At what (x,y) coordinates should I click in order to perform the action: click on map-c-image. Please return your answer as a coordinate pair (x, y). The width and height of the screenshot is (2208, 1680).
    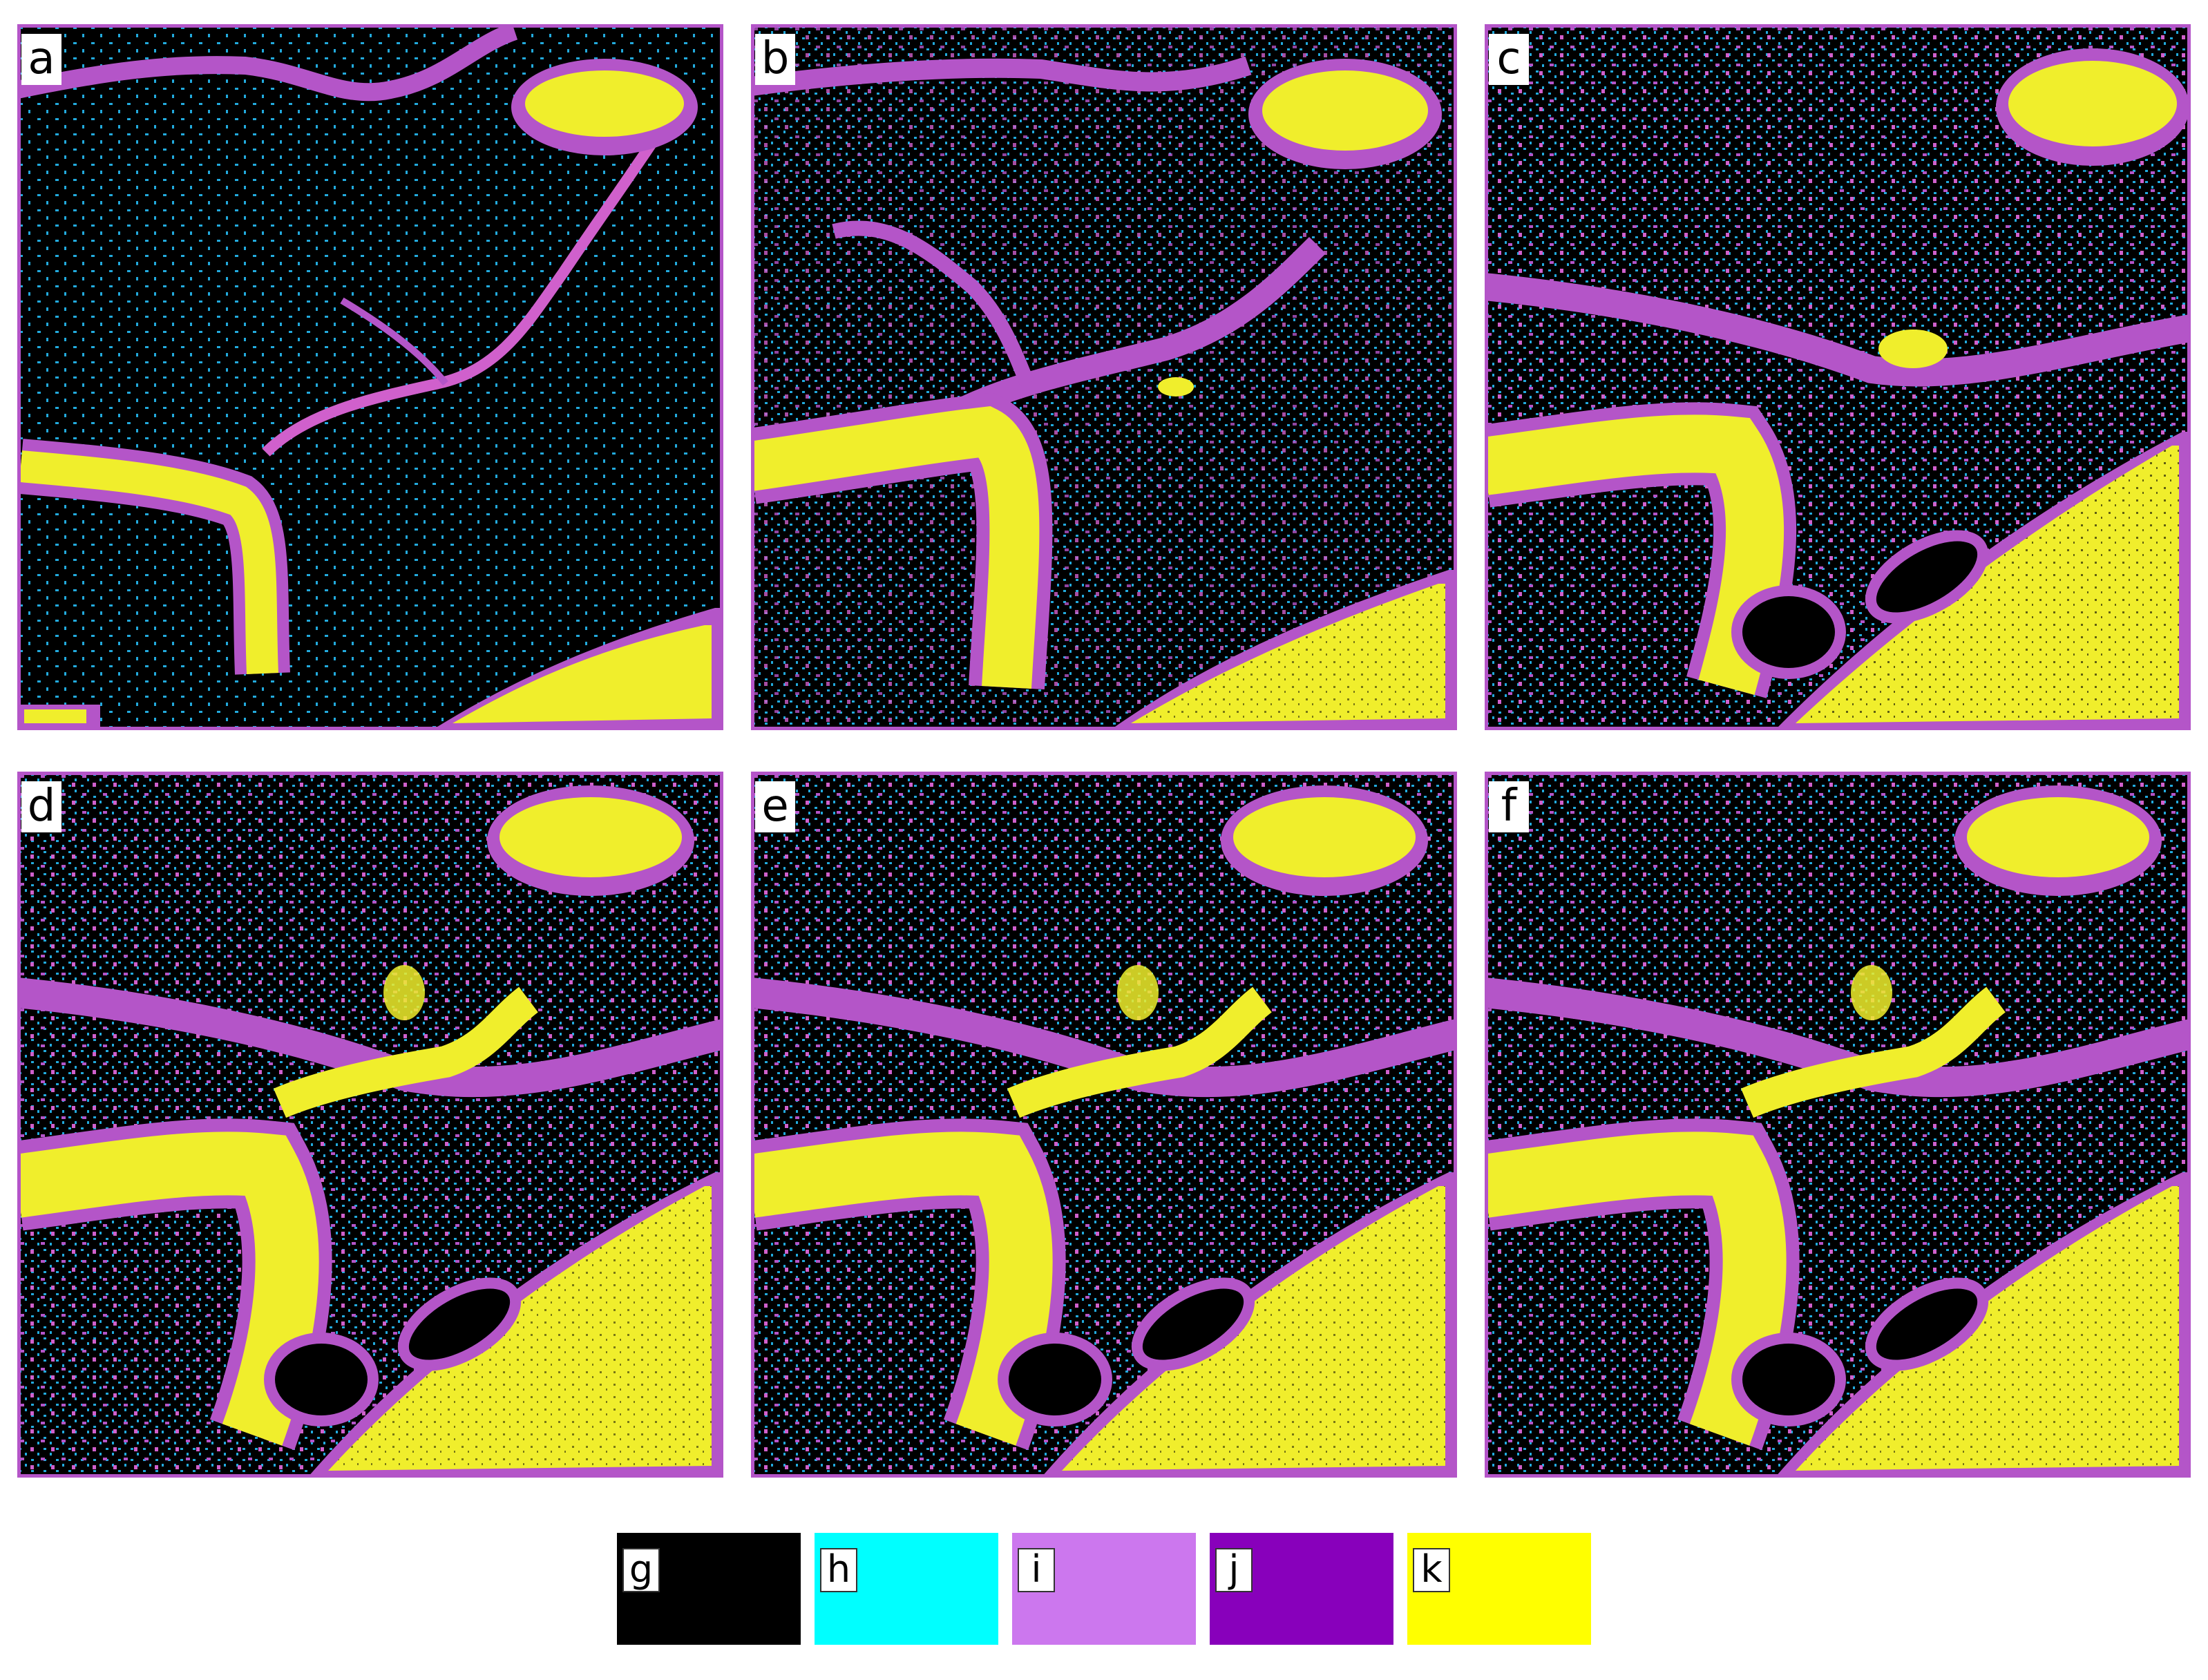
    Looking at the image, I should click on (1838, 377).